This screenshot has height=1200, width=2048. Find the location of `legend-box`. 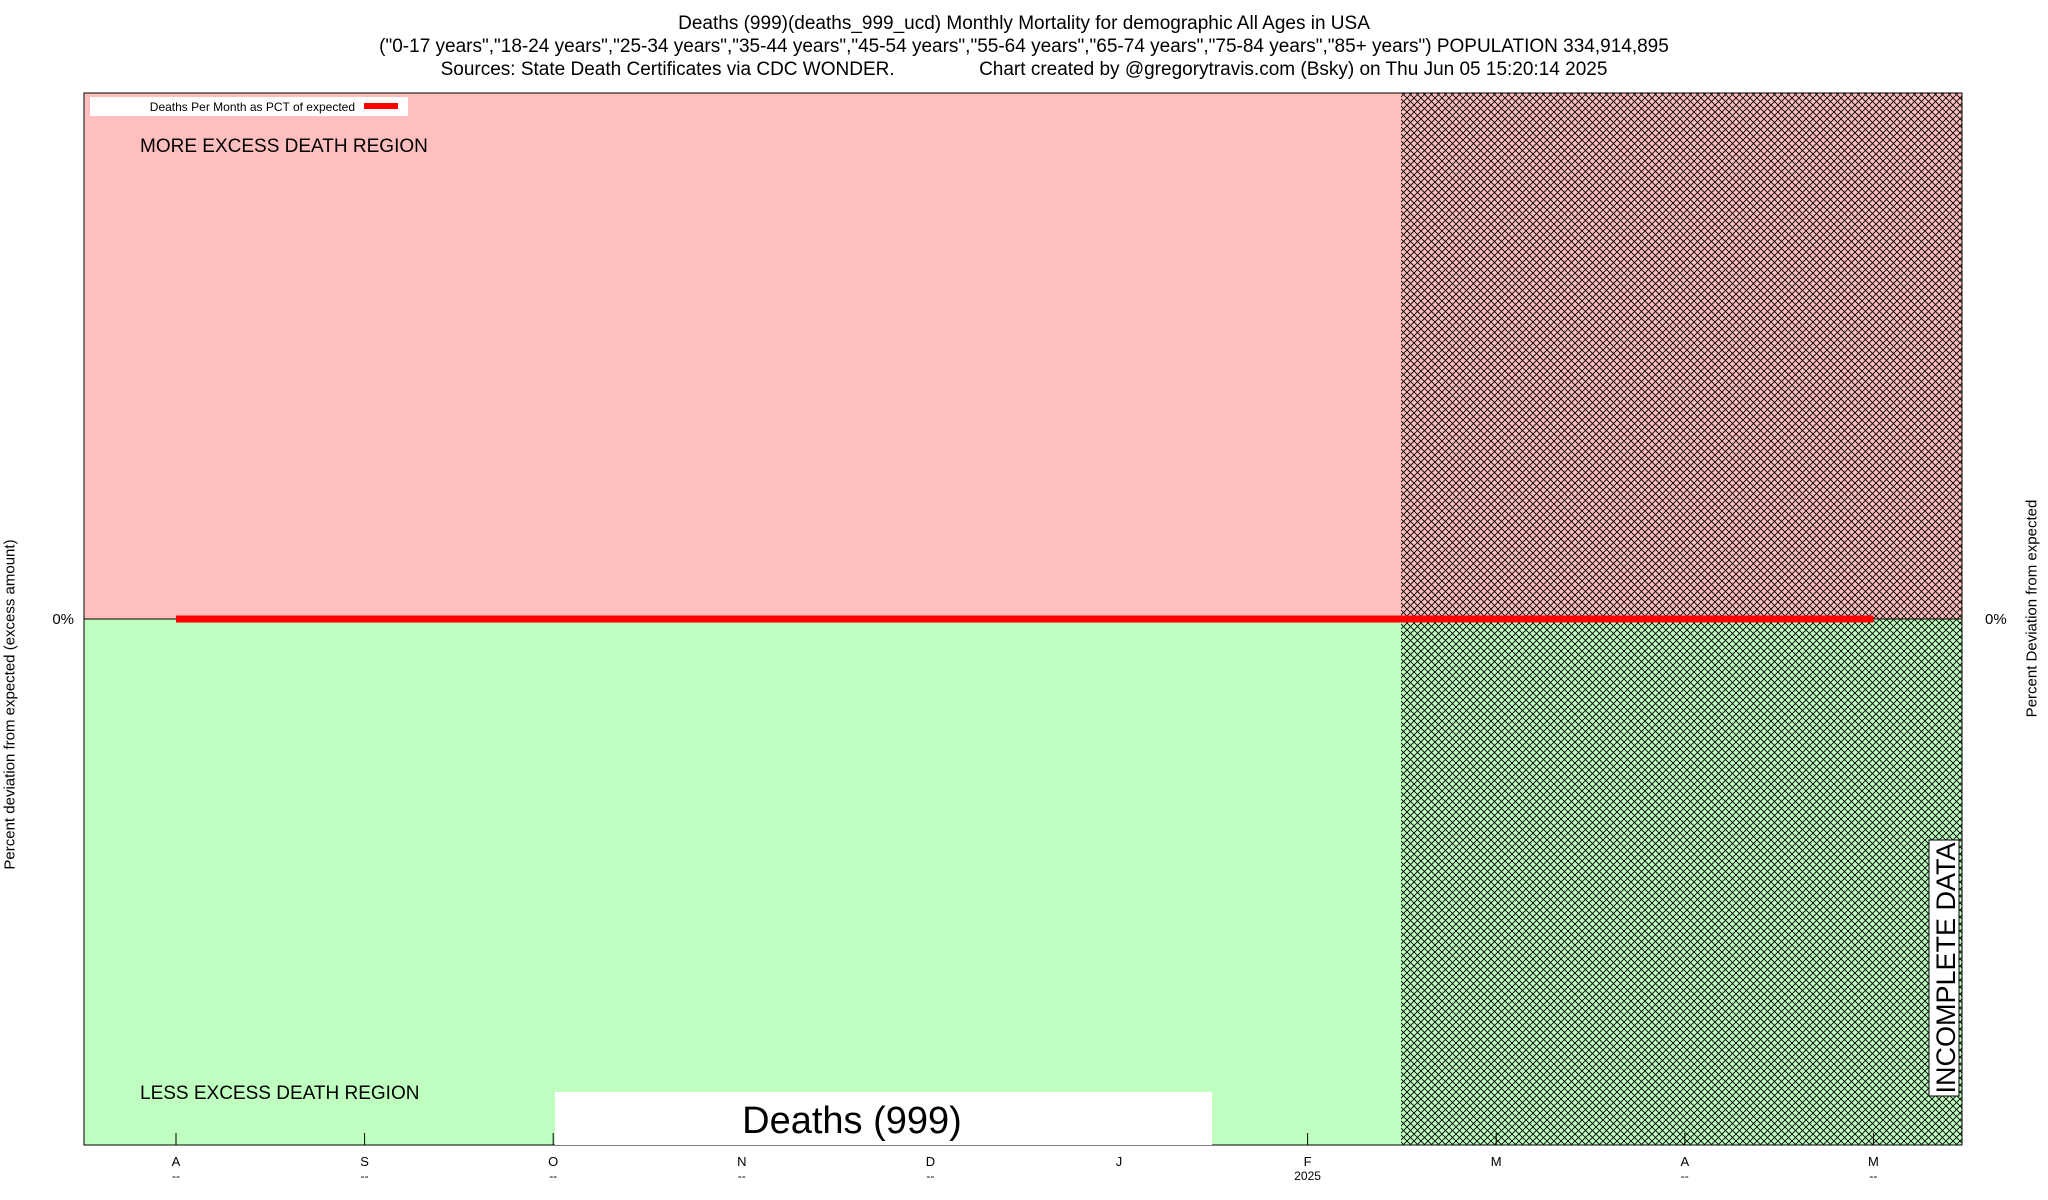

legend-box is located at coordinates (249, 106).